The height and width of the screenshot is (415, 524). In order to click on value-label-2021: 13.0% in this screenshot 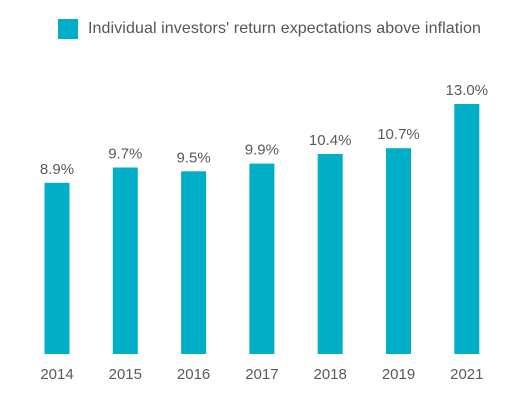, I will do `click(467, 90)`.